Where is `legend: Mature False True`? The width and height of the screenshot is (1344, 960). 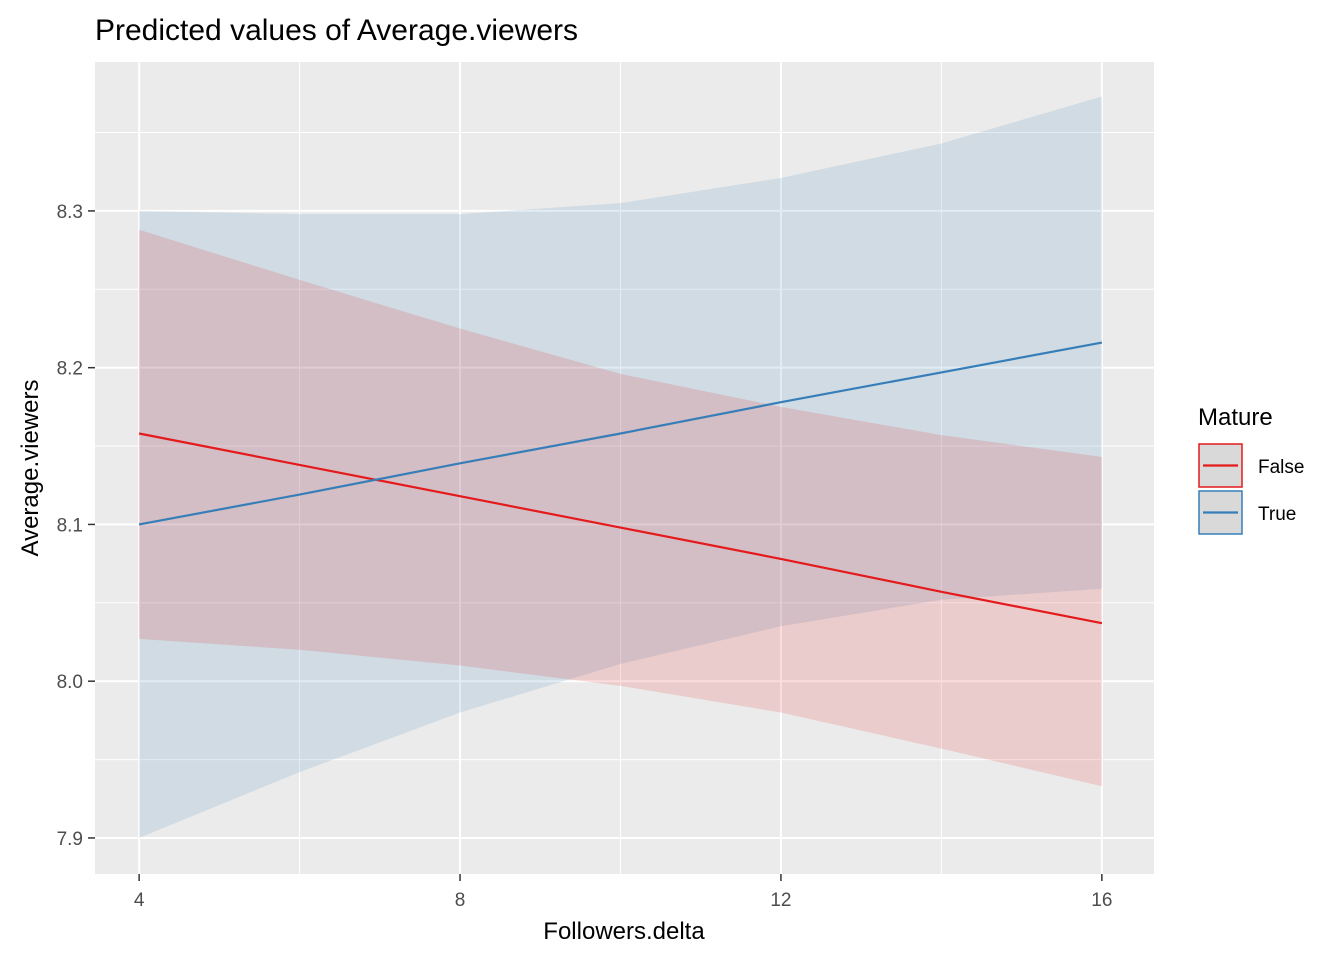
legend: Mature False True is located at coordinates (1251, 469).